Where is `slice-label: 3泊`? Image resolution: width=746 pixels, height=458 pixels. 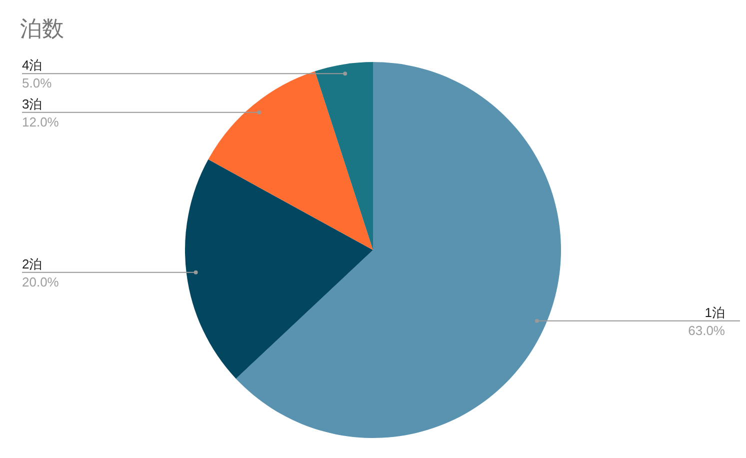
slice-label: 3泊 is located at coordinates (32, 104).